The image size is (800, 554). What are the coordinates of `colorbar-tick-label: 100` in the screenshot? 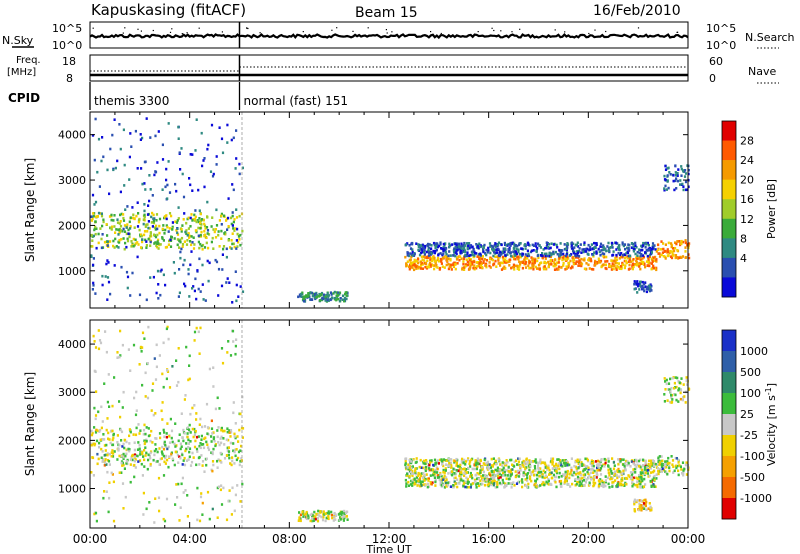 It's located at (750, 393).